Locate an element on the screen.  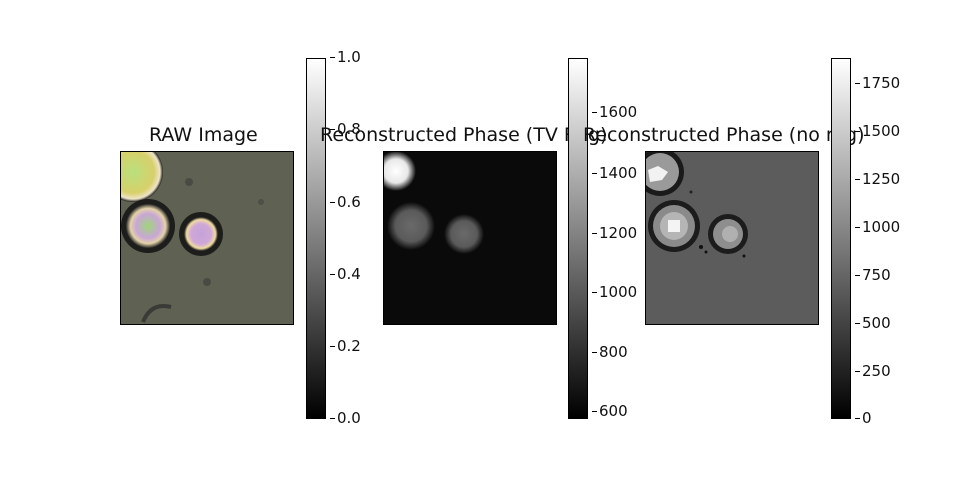
tick-label: 0.2 is located at coordinates (345, 346).